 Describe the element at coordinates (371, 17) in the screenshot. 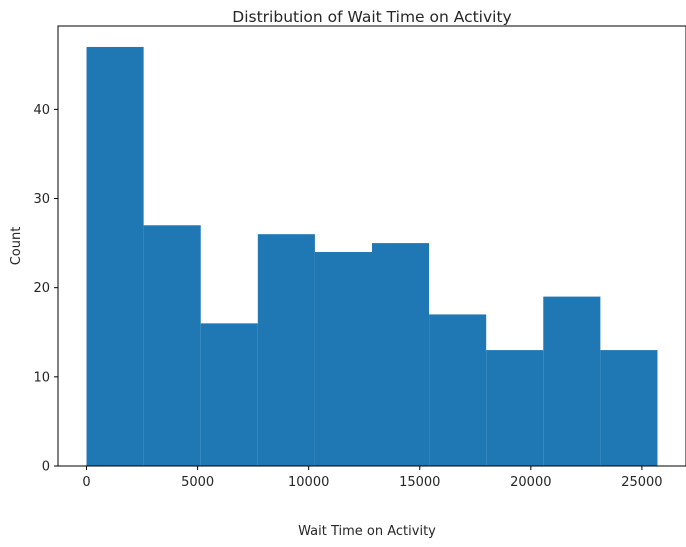

I see `chart-title: Distribution of Wait Time on Activity` at that location.